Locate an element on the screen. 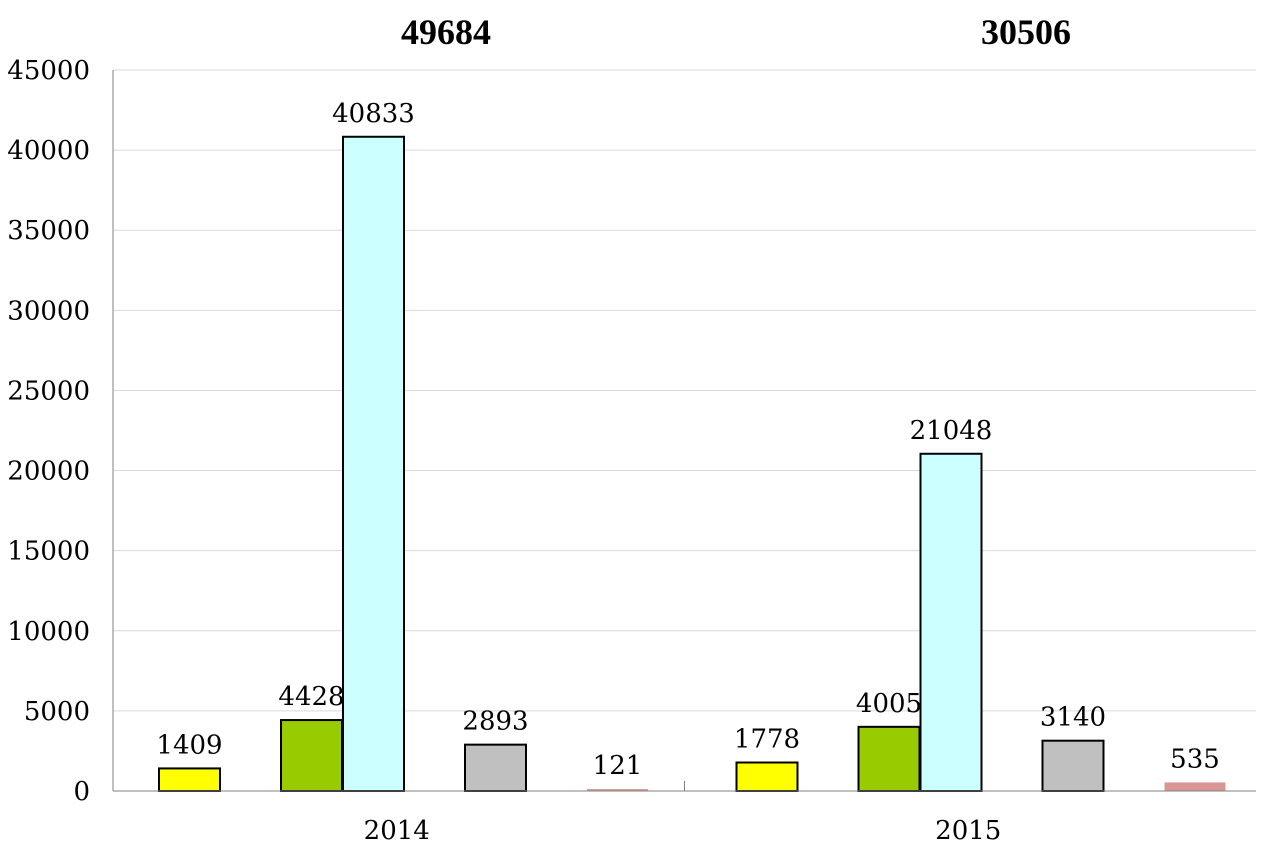 The height and width of the screenshot is (841, 1262). y-tick-label: 30000 is located at coordinates (48, 311).